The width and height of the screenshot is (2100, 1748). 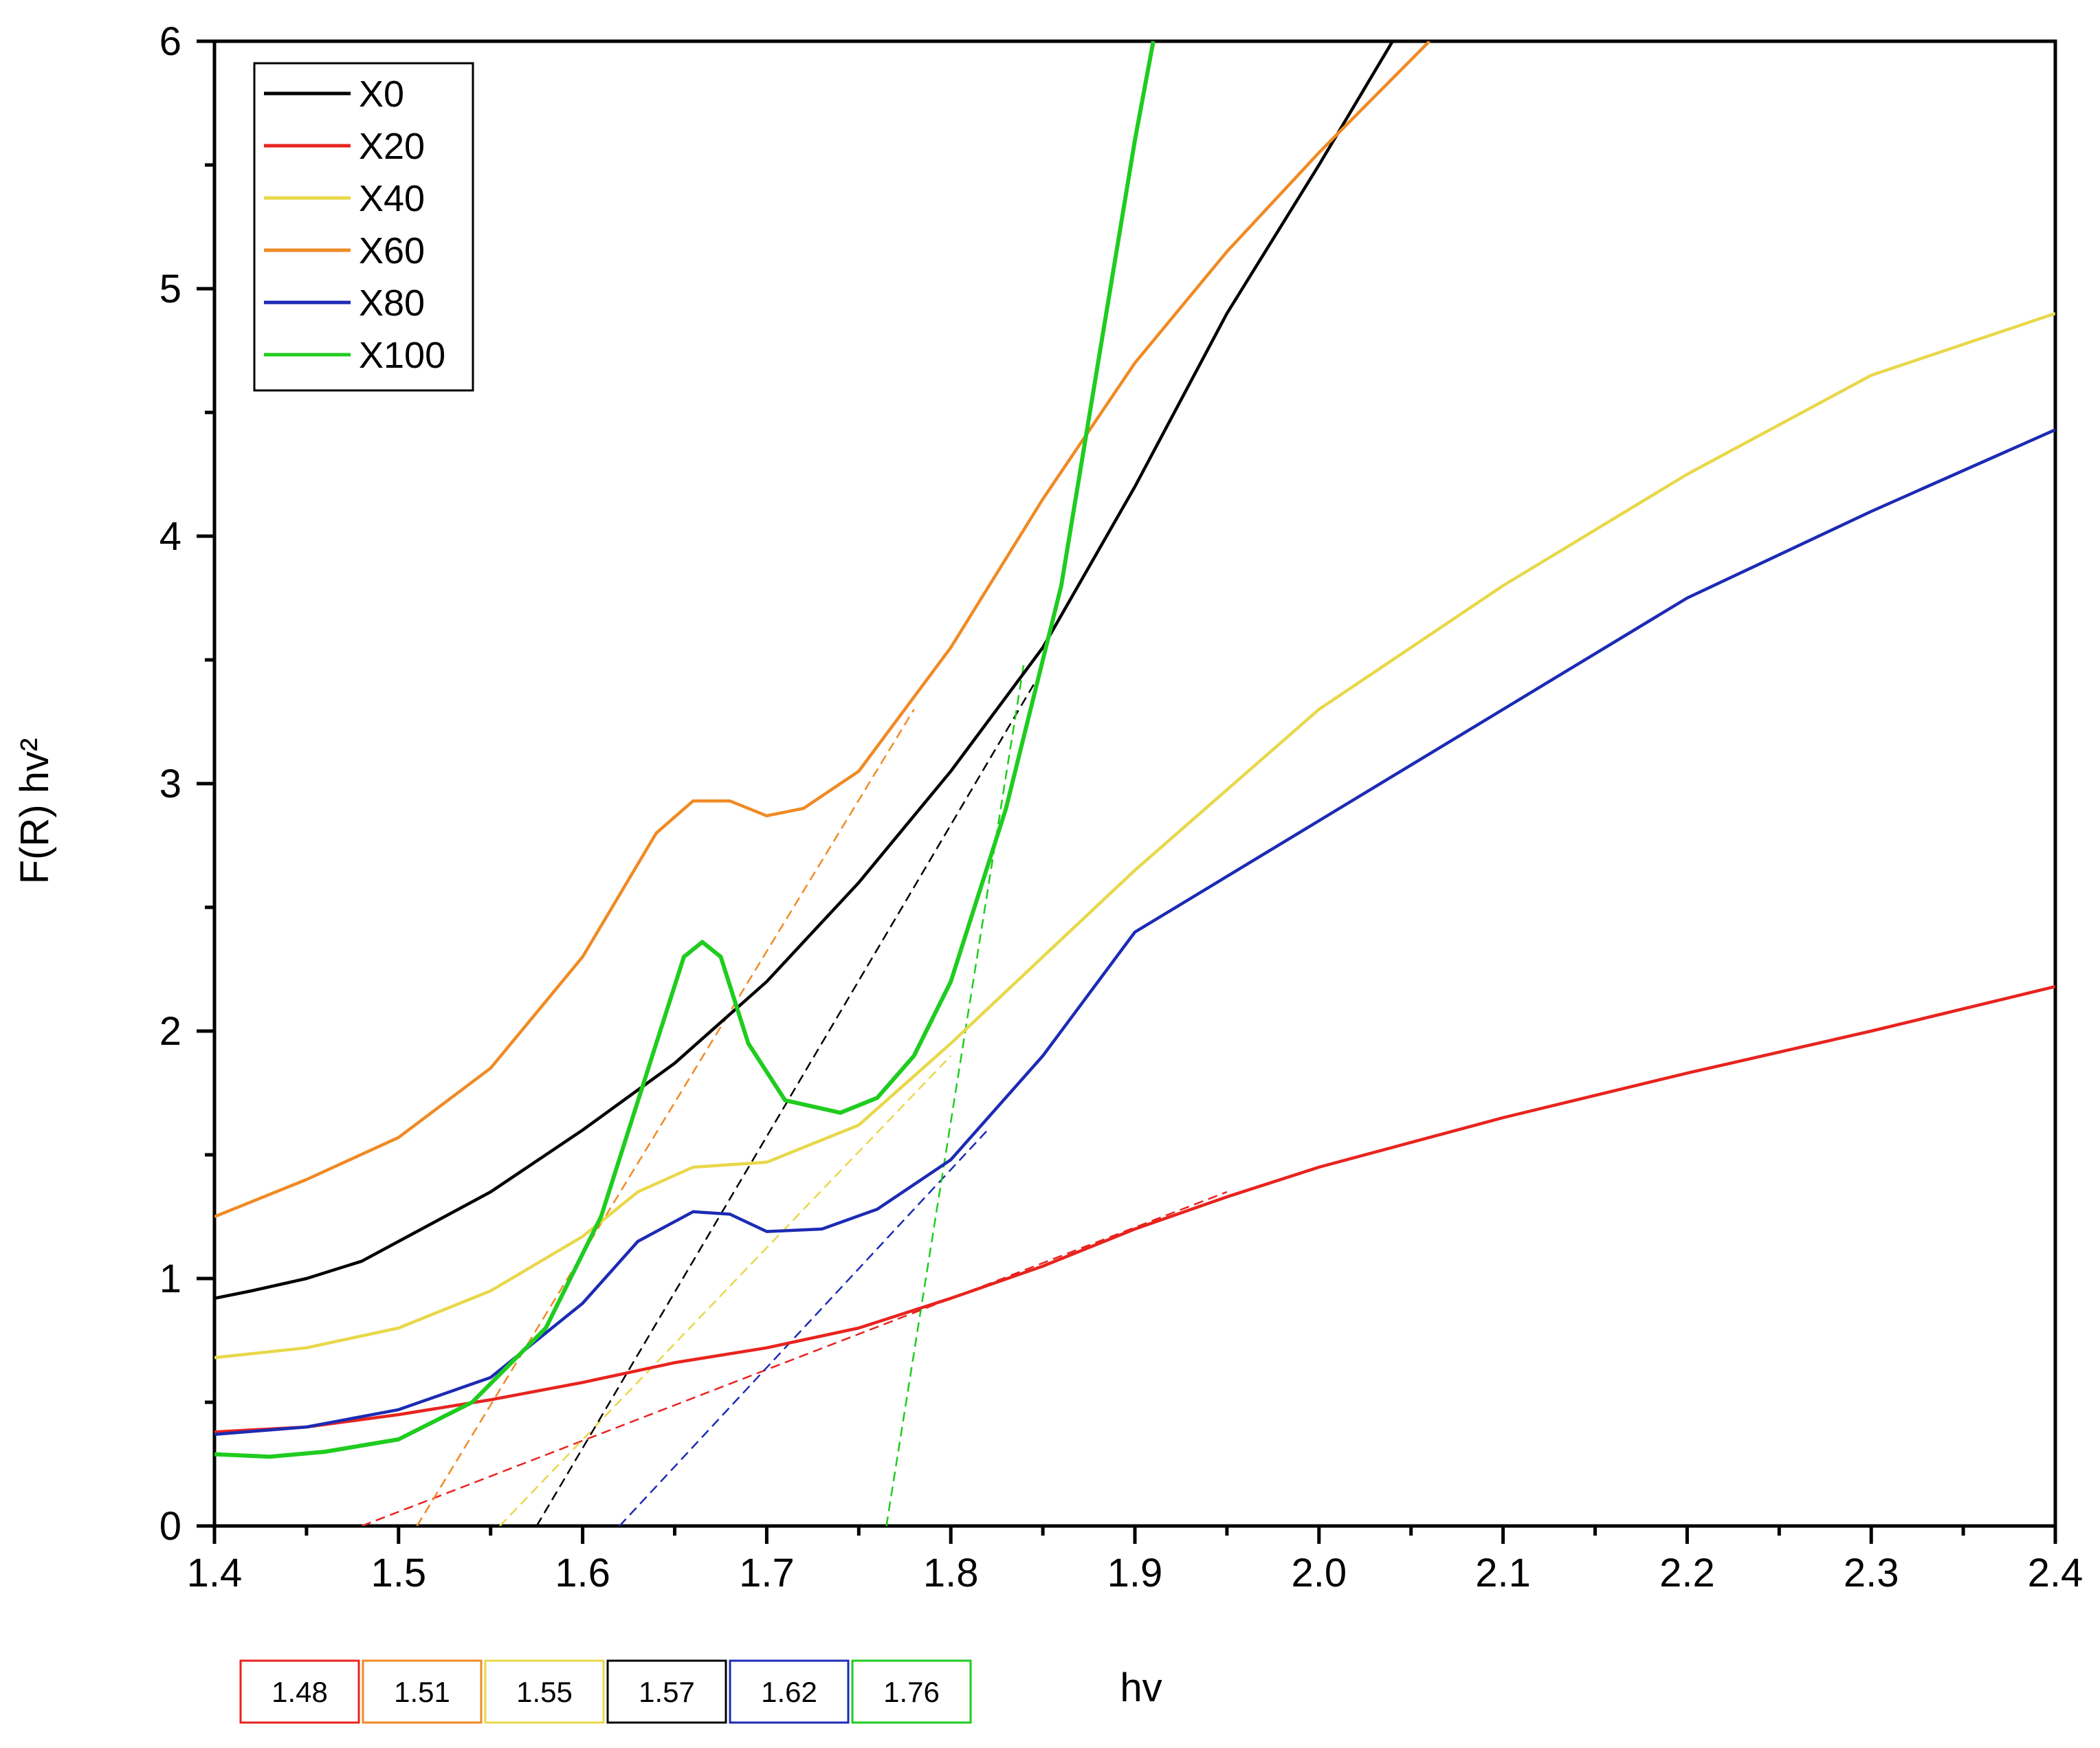 What do you see at coordinates (951, 1573) in the screenshot?
I see `x-tick-label: 1.8` at bounding box center [951, 1573].